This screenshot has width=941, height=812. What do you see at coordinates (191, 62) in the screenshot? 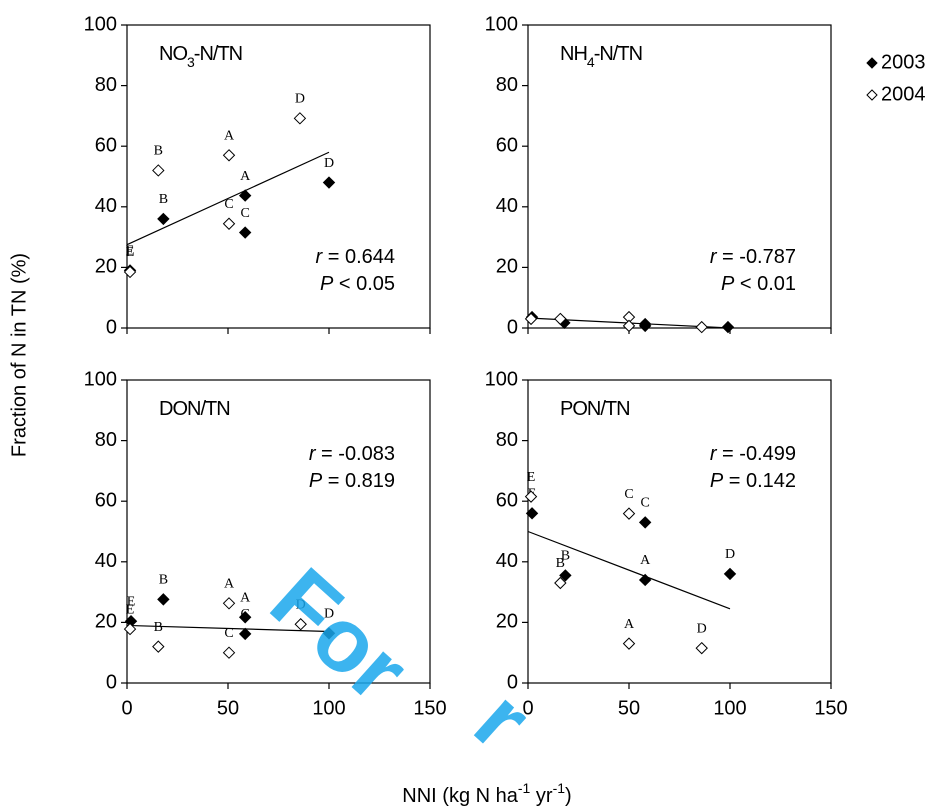
I see `title-subscript: 3` at bounding box center [191, 62].